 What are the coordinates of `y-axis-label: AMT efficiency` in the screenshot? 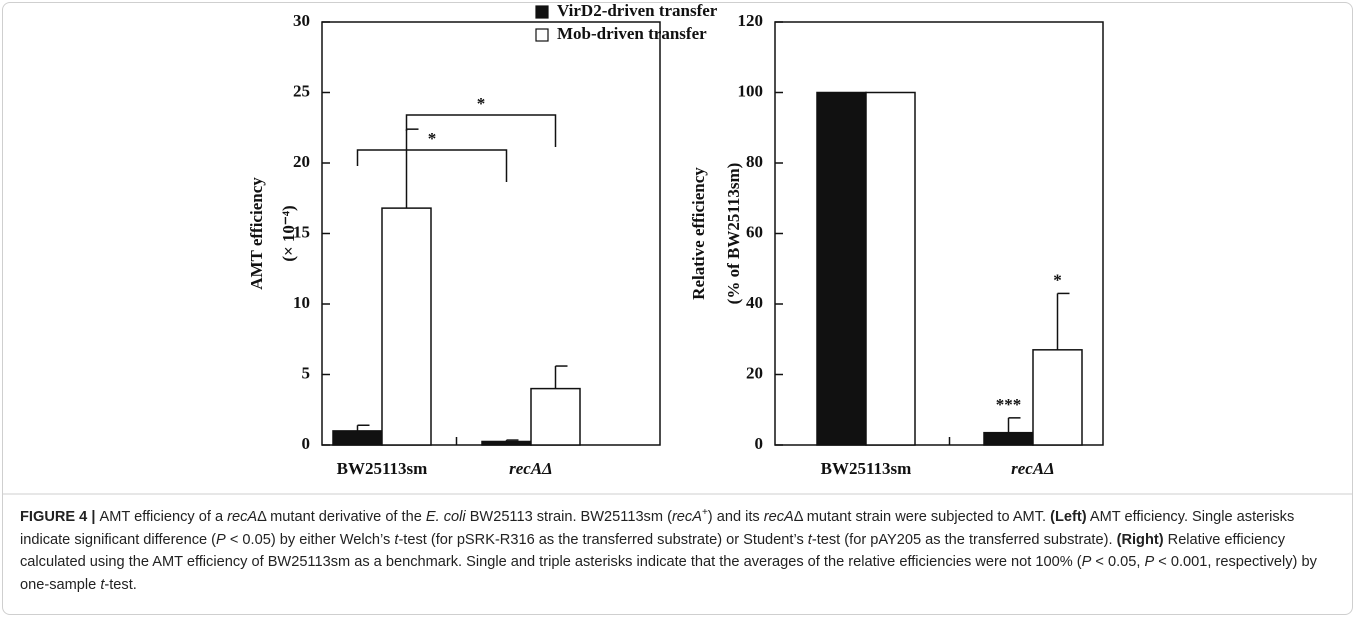 It's located at (256, 233).